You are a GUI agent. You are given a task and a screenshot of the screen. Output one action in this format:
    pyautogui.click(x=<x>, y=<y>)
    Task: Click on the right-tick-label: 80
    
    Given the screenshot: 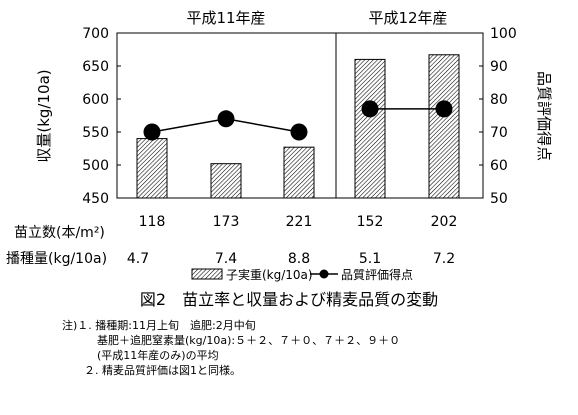 What is the action you would take?
    pyautogui.click(x=499, y=100)
    